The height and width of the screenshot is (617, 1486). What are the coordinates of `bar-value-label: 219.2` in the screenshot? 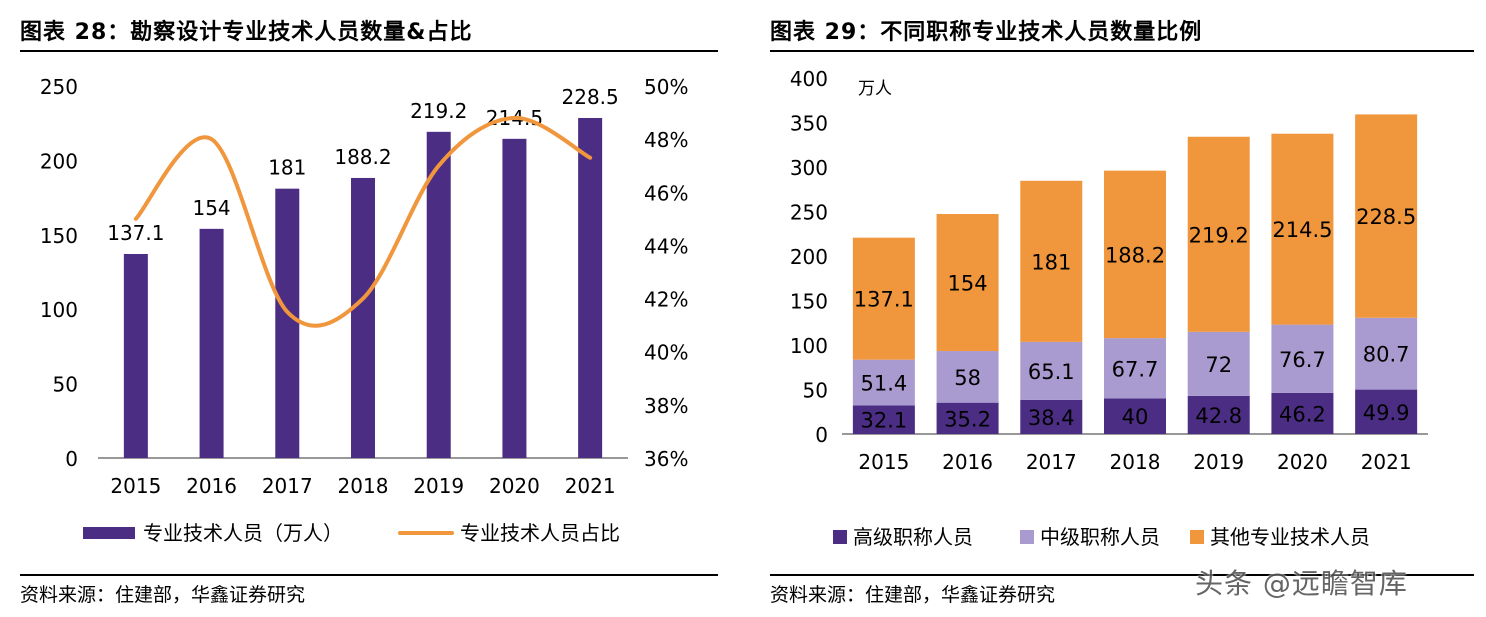 It's located at (438, 111).